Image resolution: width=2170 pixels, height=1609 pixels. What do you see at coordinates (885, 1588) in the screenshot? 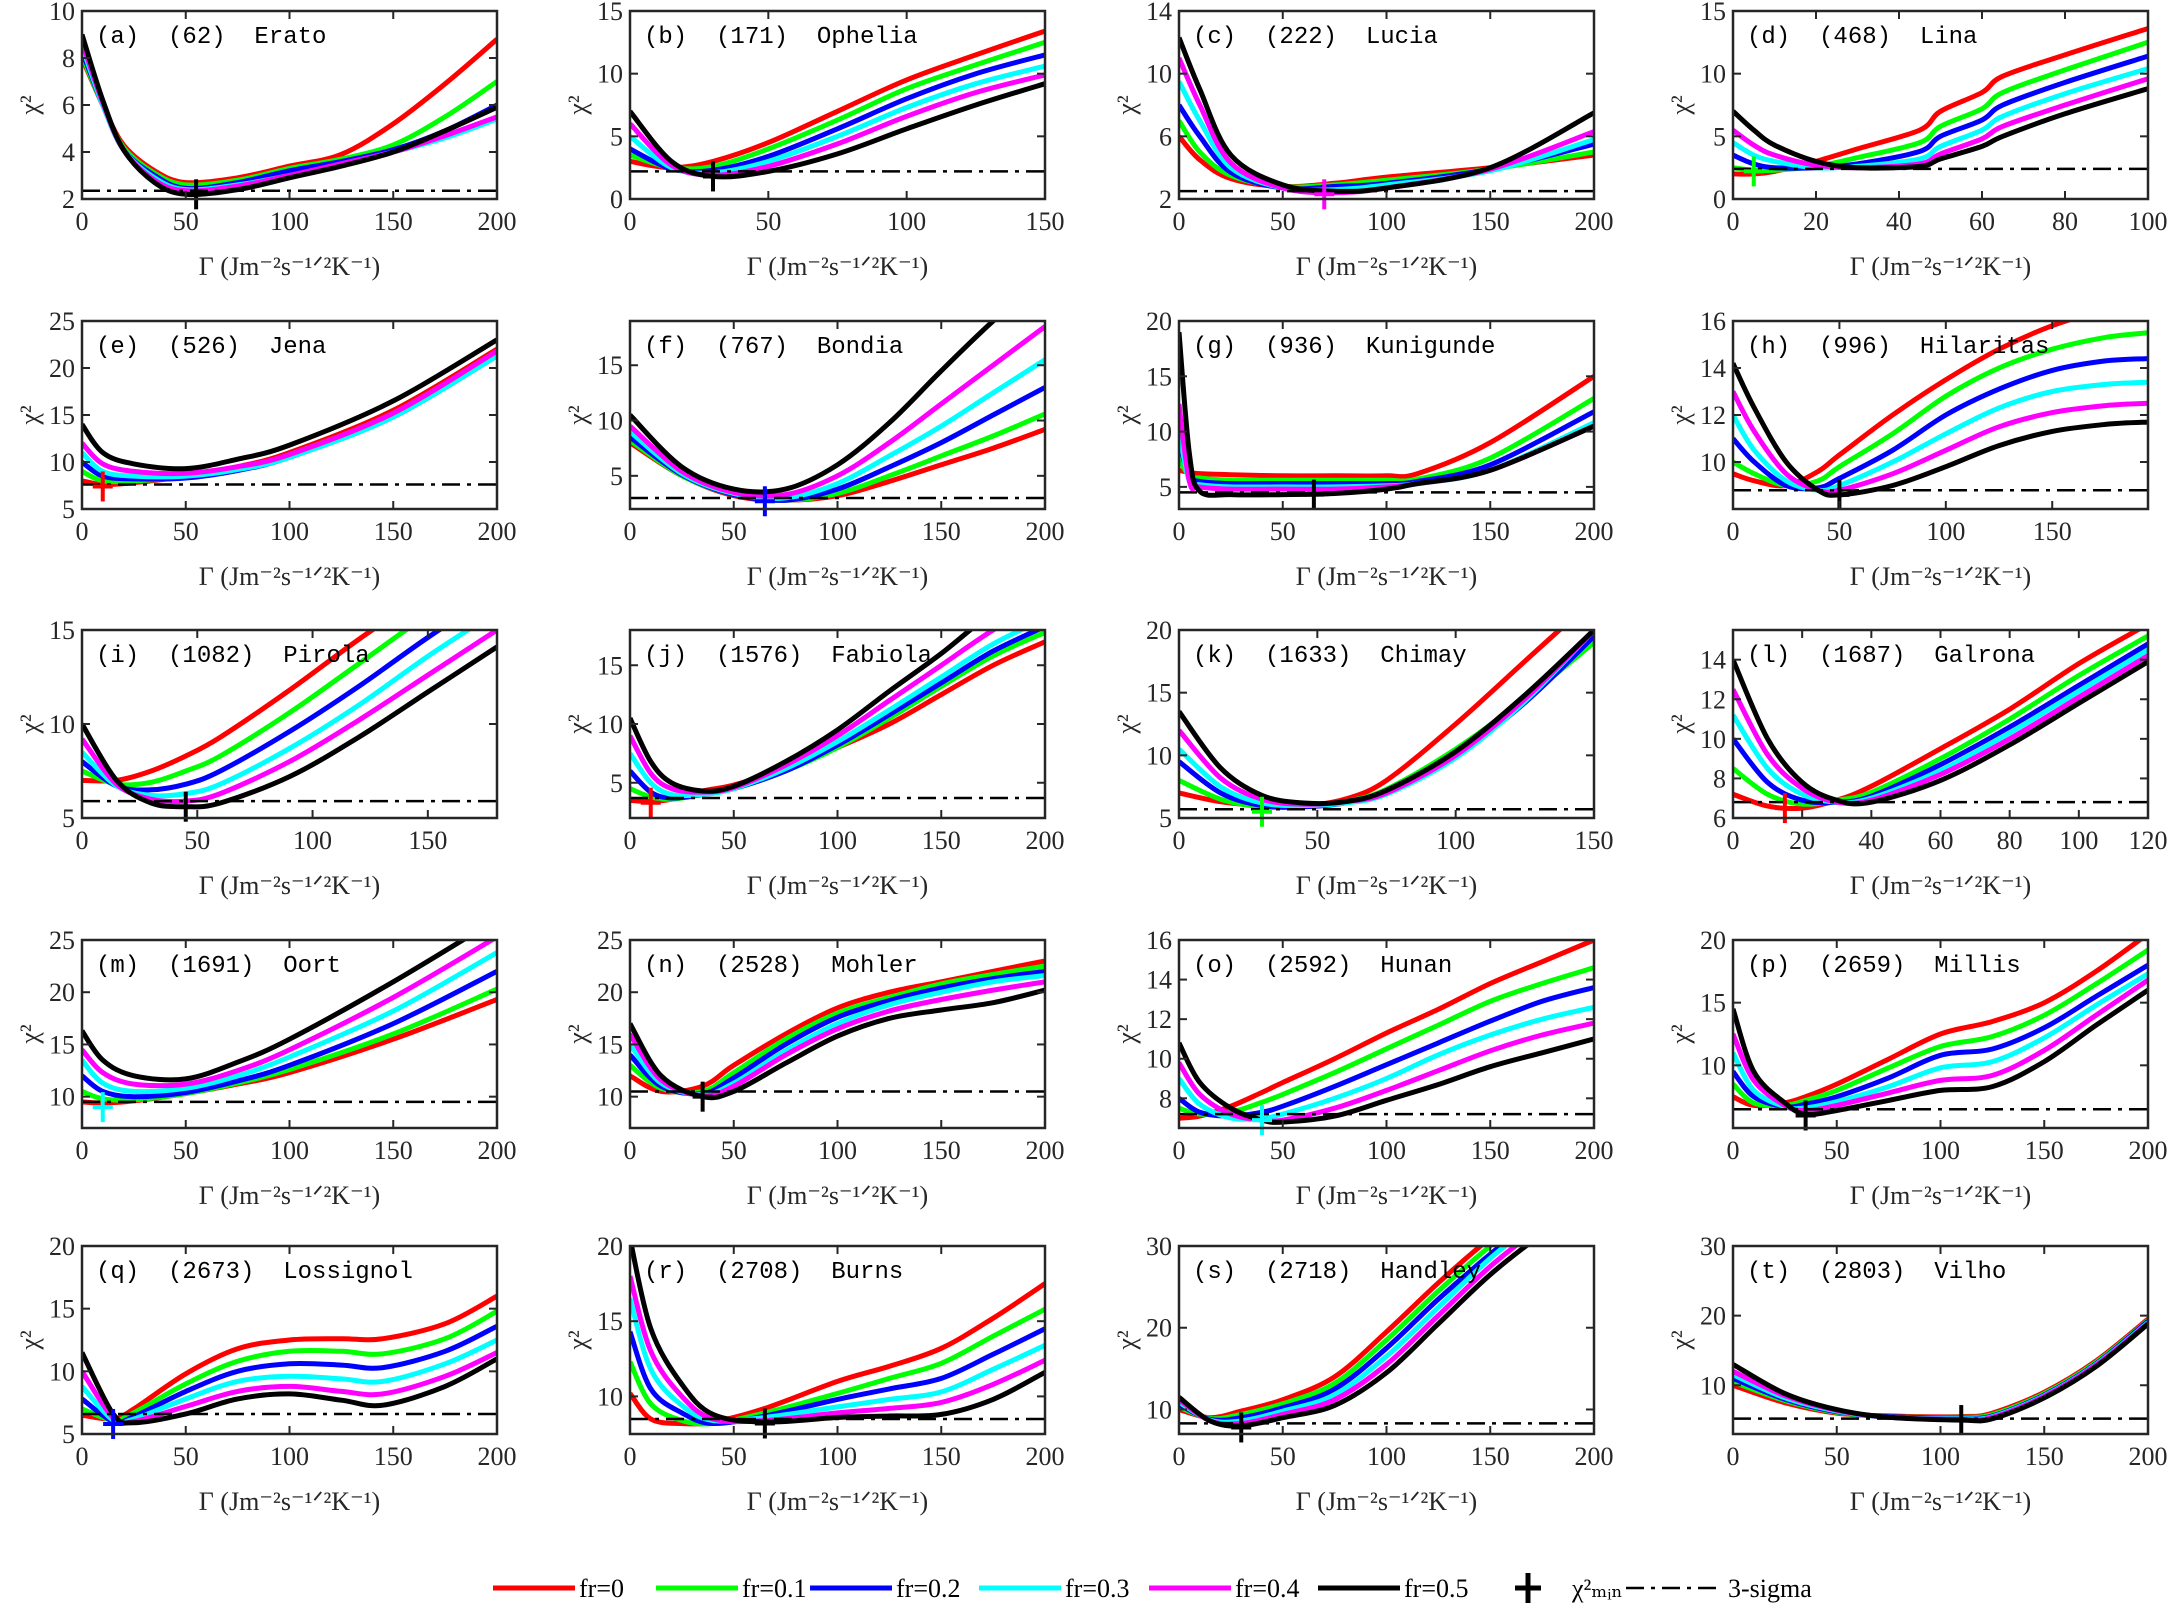
I see `legend-item-fr=0.2: fr=0.2` at bounding box center [885, 1588].